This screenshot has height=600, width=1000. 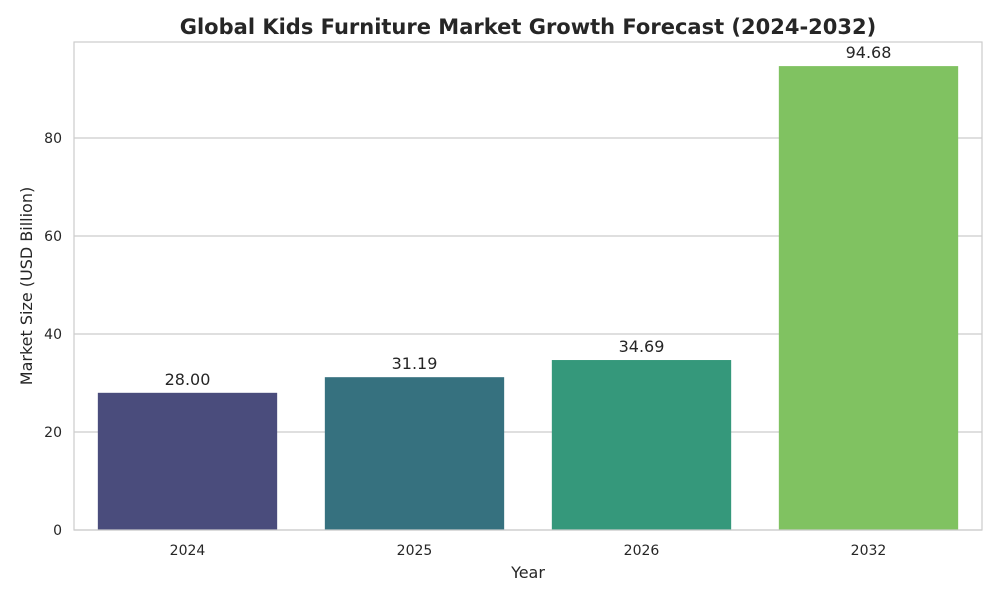 What do you see at coordinates (414, 453) in the screenshot?
I see `bar-2025` at bounding box center [414, 453].